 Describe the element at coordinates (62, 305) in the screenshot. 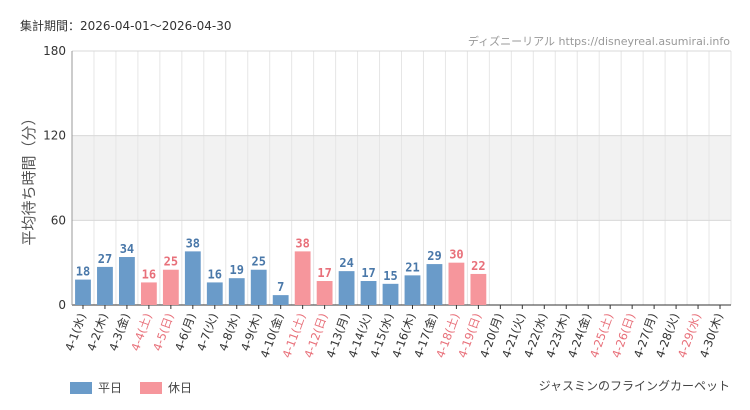

I see `y-tick-label: 0` at that location.